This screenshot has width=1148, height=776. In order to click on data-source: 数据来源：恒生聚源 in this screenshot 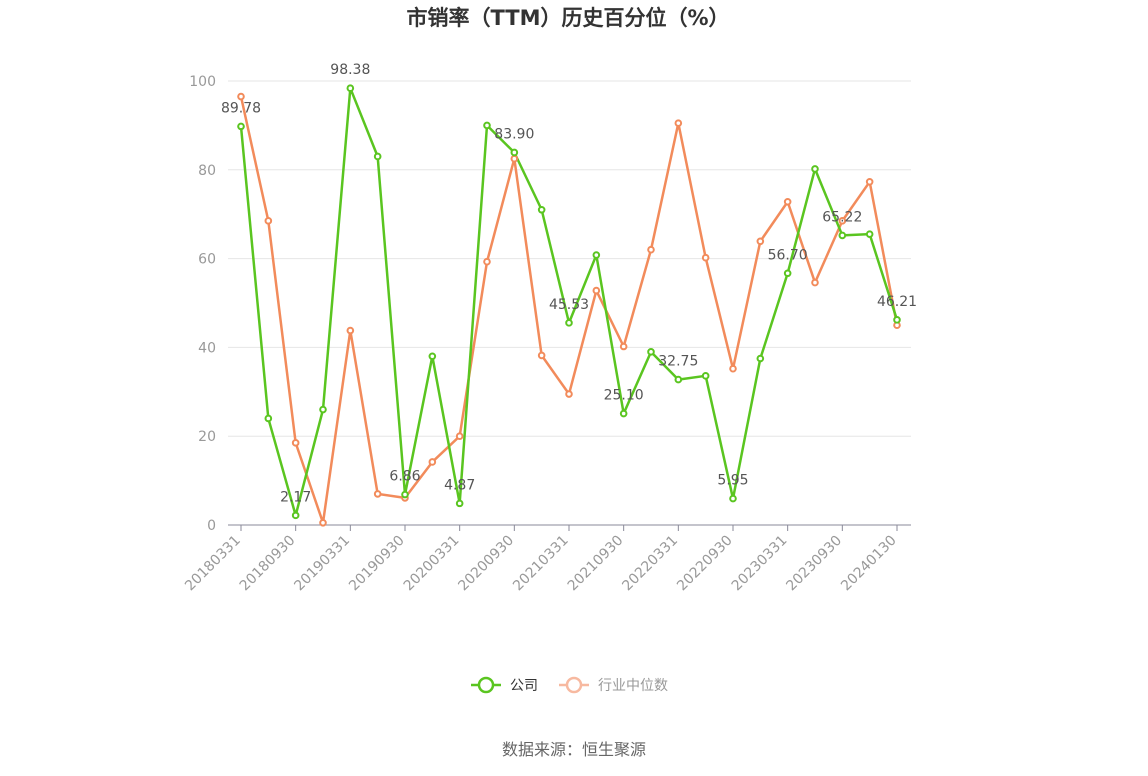, I will do `click(574, 749)`.